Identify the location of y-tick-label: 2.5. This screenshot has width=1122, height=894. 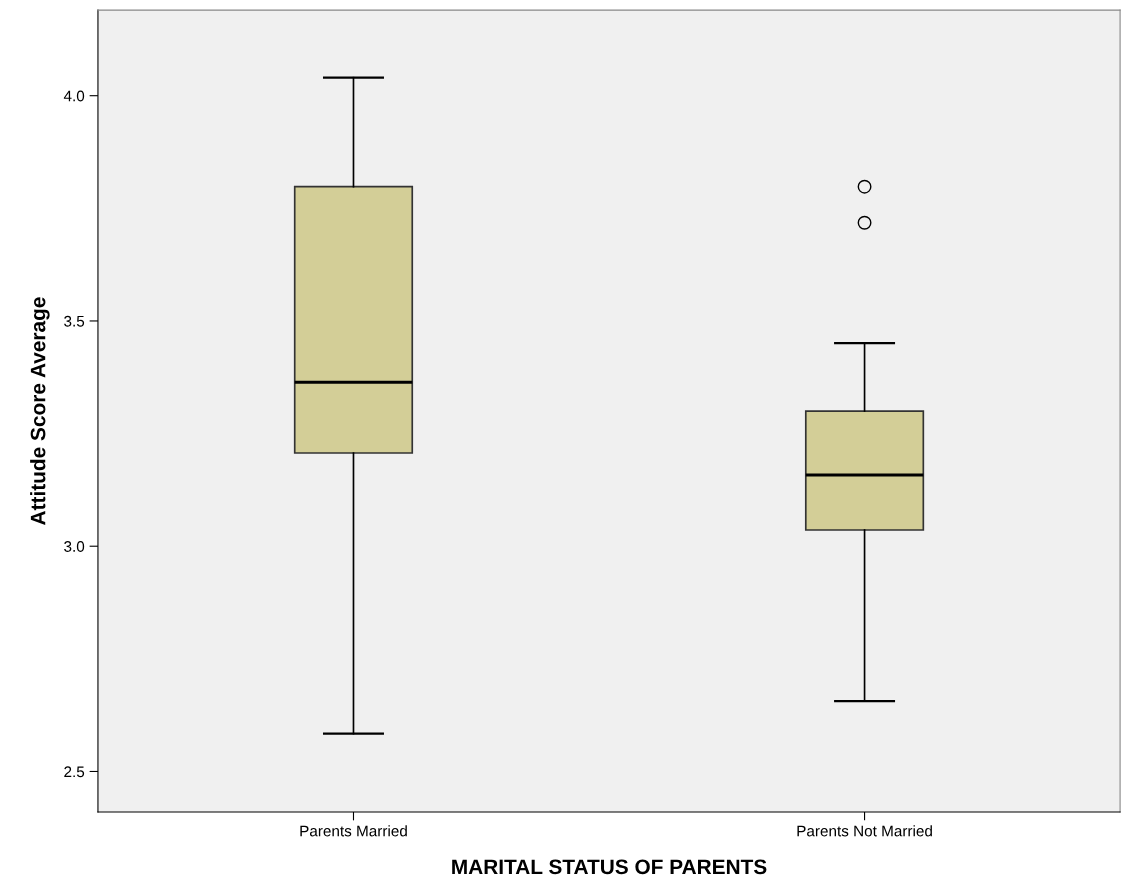
(74, 772).